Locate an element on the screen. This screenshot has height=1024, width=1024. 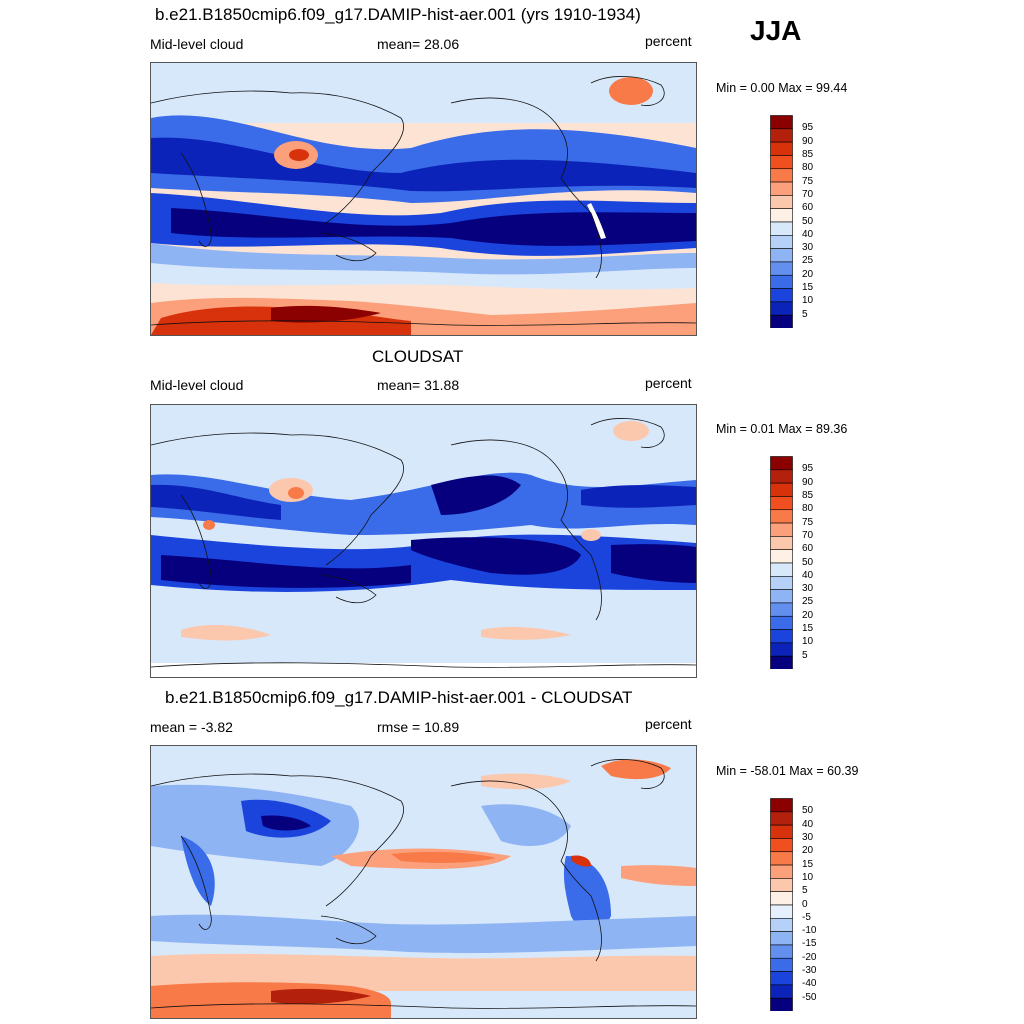
panel-1-variable-label: Mid-level cloud is located at coordinates (197, 44).